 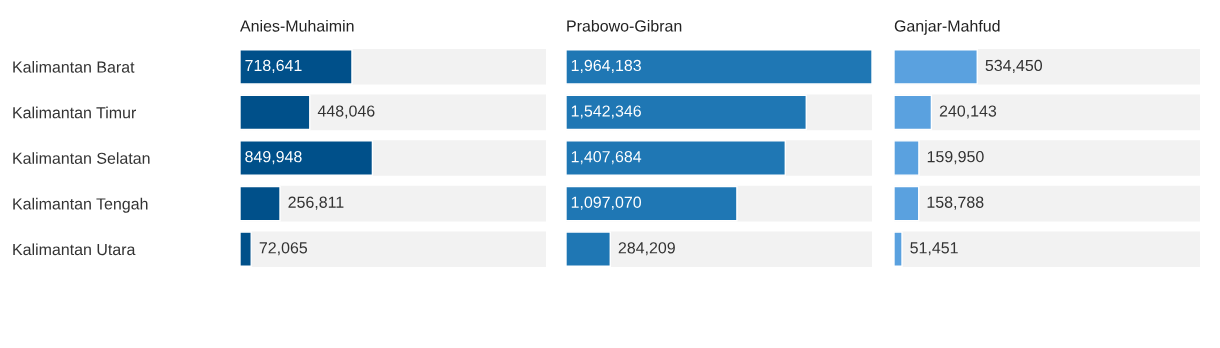 What do you see at coordinates (624, 25) in the screenshot?
I see `chart-title: Prabowo-Gibran` at bounding box center [624, 25].